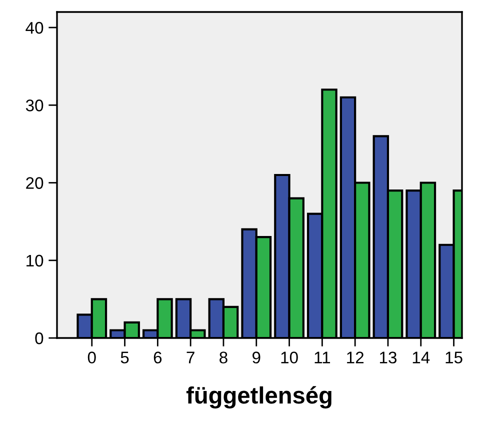  Describe the element at coordinates (39, 338) in the screenshot. I see `y-tick-label: 0` at that location.